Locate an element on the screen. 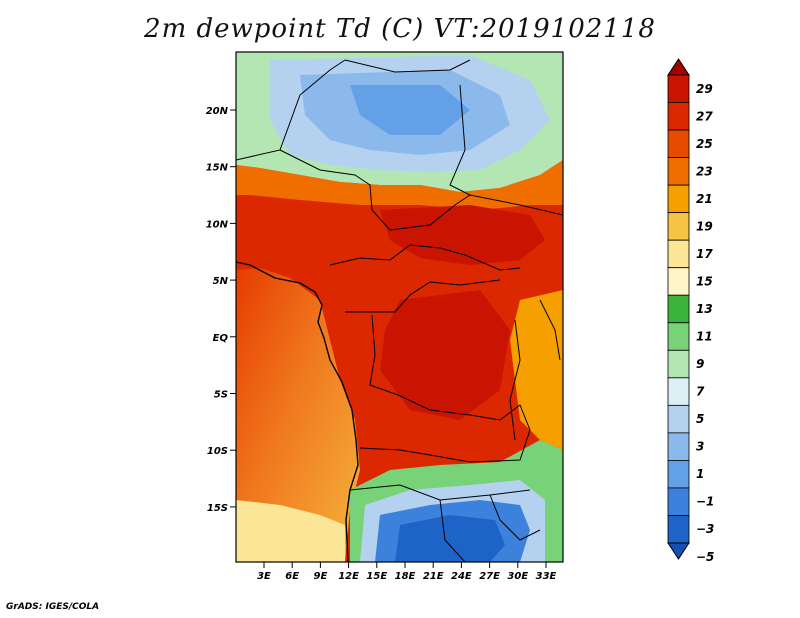 Image resolution: width=800 pixels, height=618 pixels. colorbar-label: 25 is located at coordinates (704, 144).